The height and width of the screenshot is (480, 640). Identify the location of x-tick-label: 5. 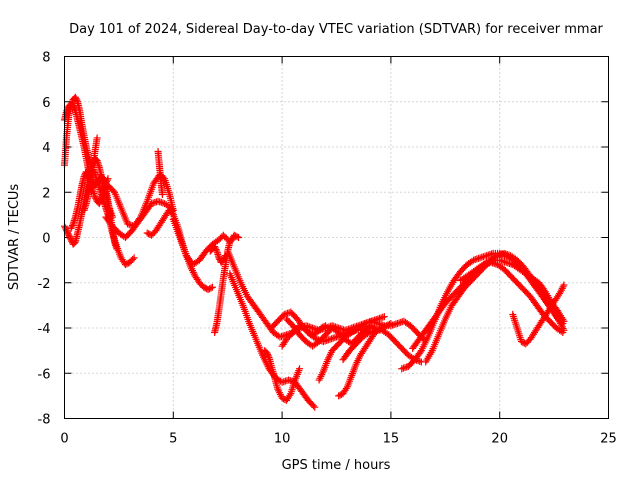
(173, 439).